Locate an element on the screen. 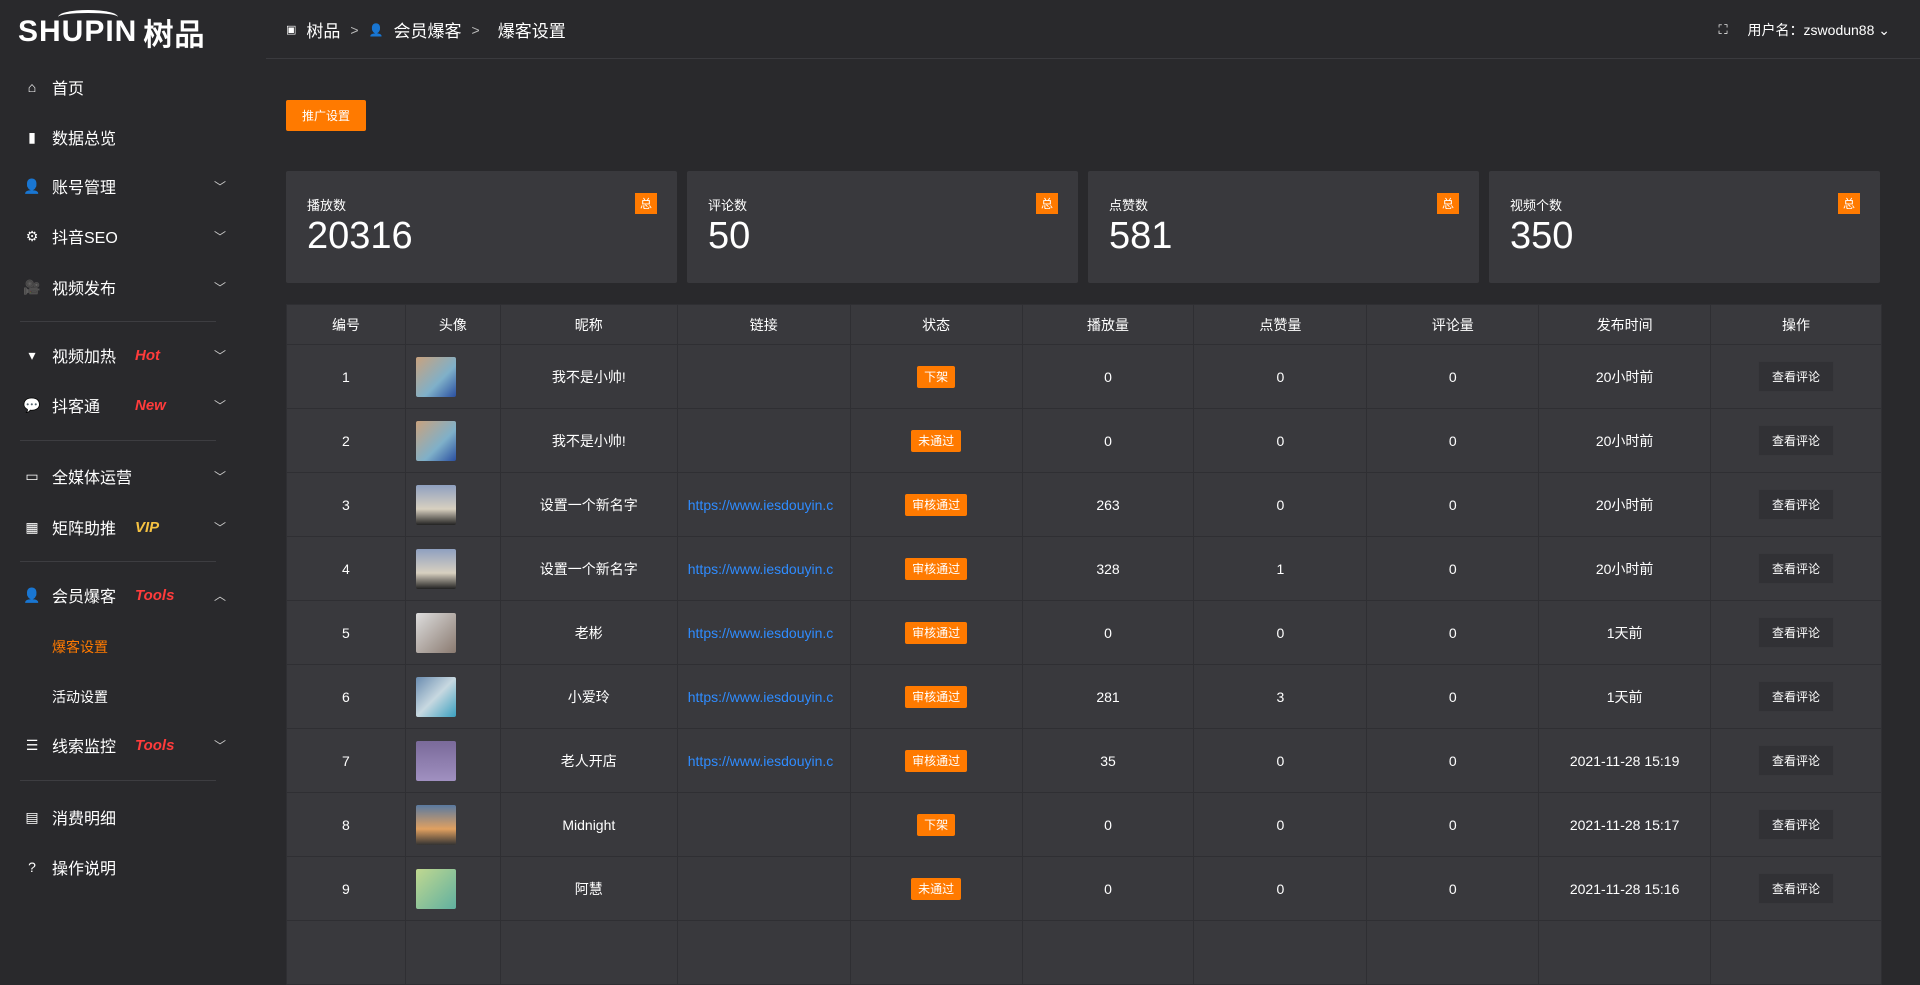 The width and height of the screenshot is (1920, 985). sidebar-item-11: ▤ 消费明细 is located at coordinates (133, 817).